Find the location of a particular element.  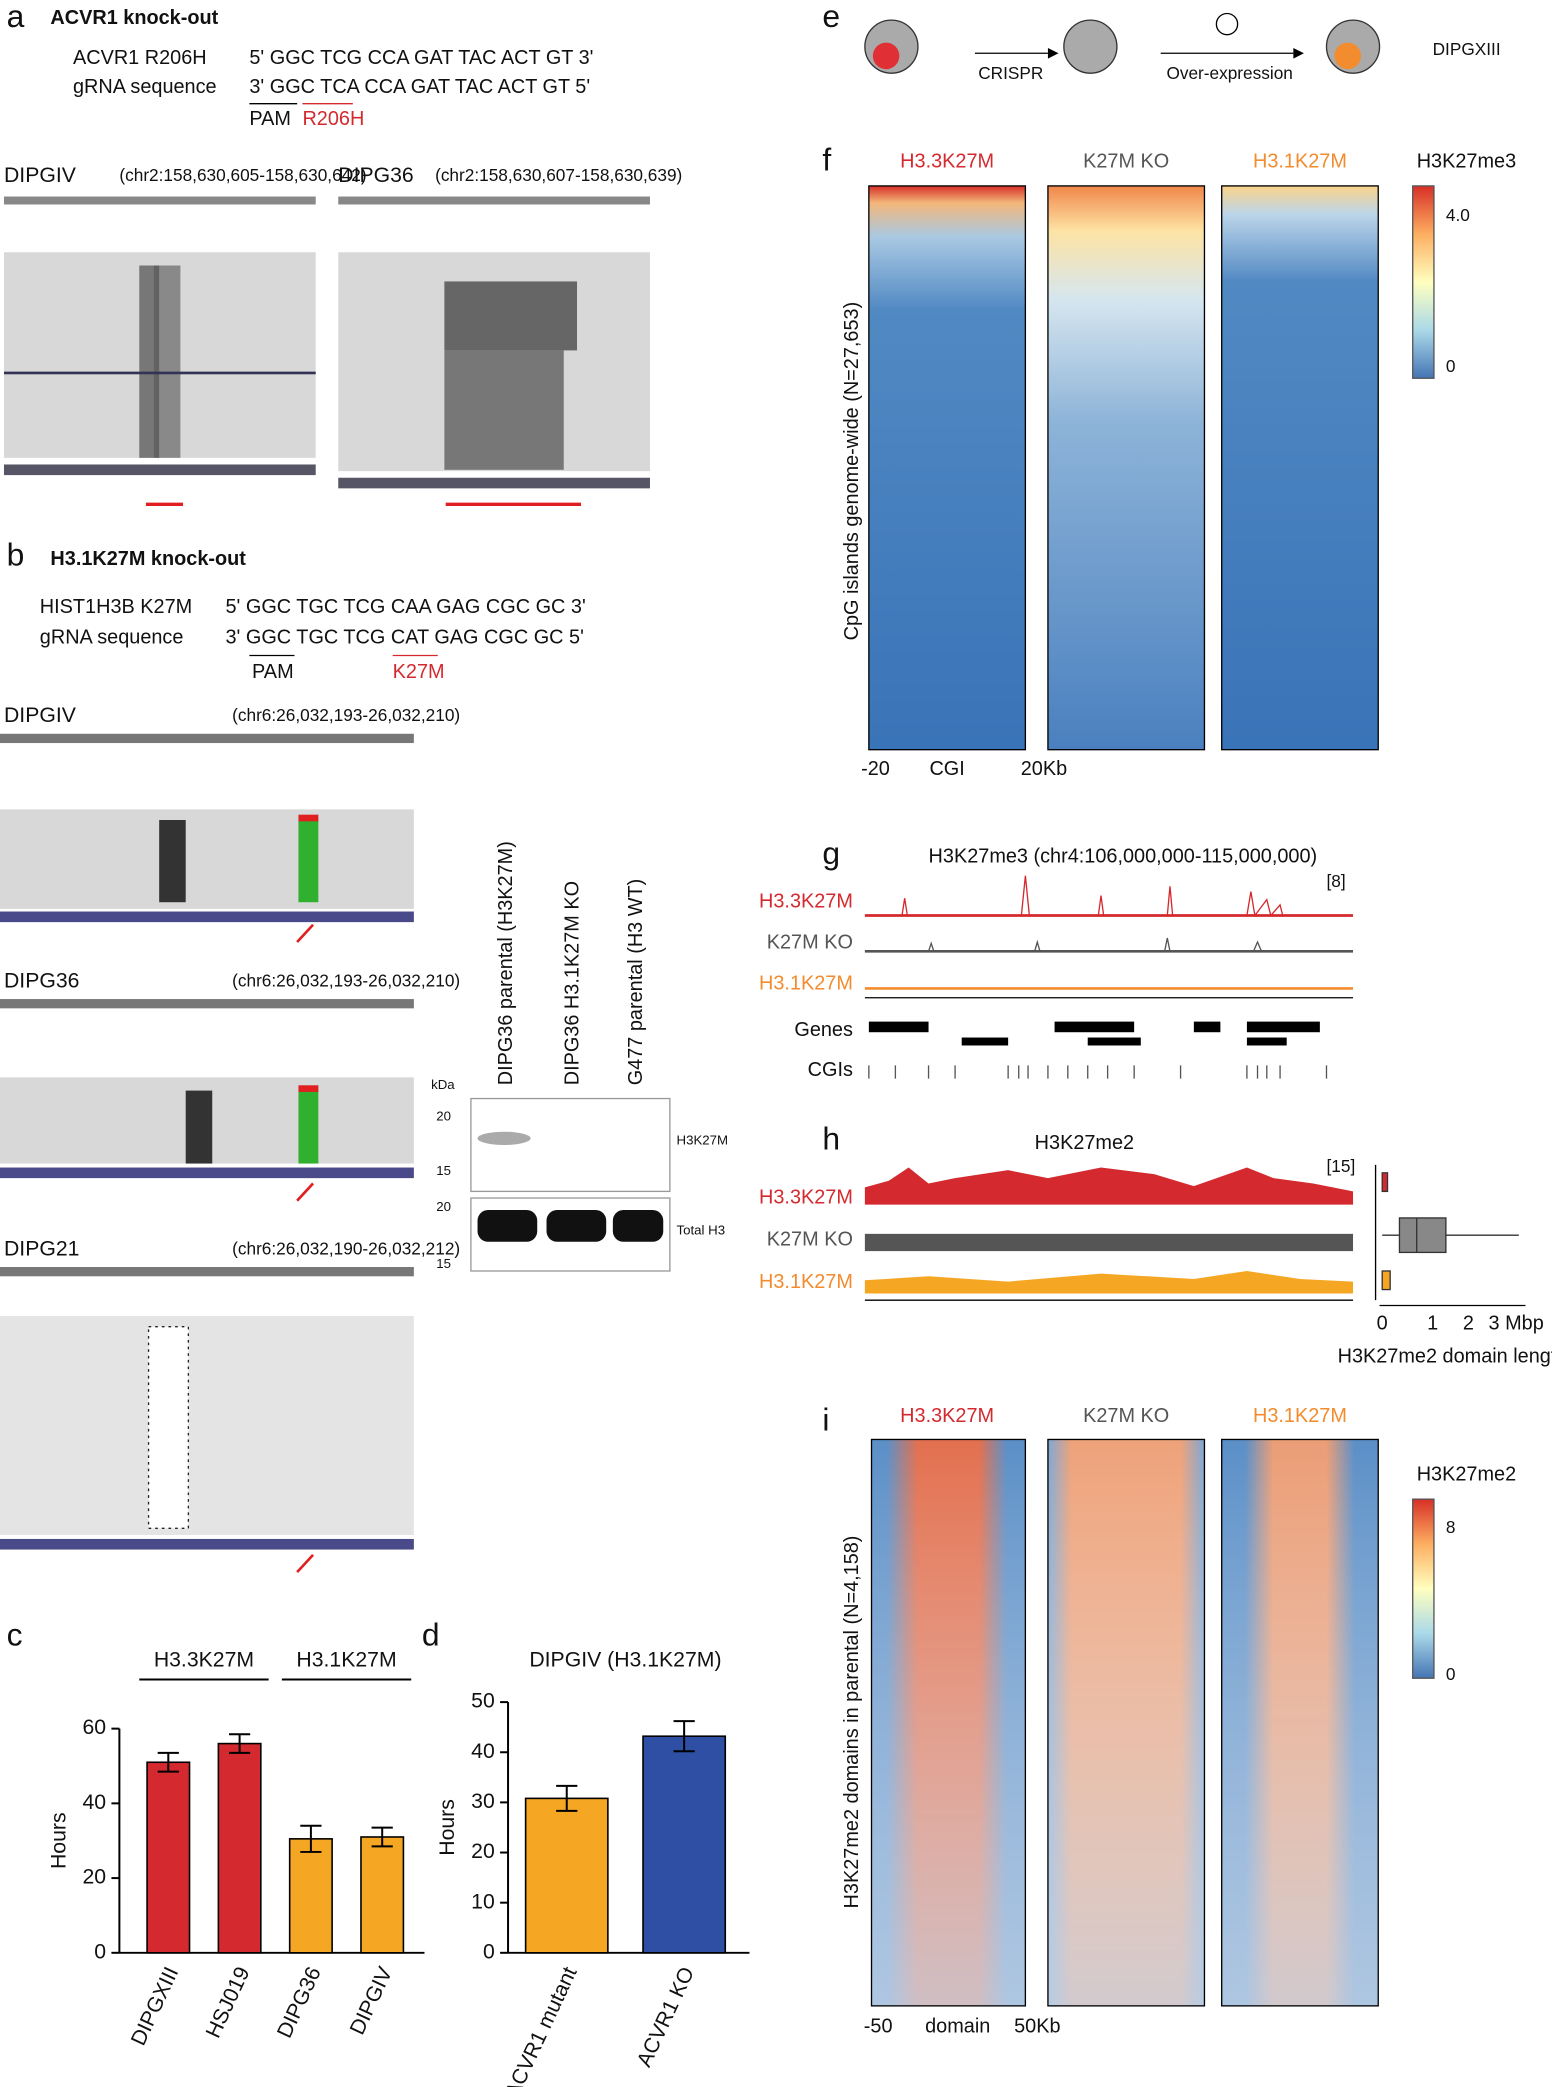

schematic is located at coordinates (1122, 43).